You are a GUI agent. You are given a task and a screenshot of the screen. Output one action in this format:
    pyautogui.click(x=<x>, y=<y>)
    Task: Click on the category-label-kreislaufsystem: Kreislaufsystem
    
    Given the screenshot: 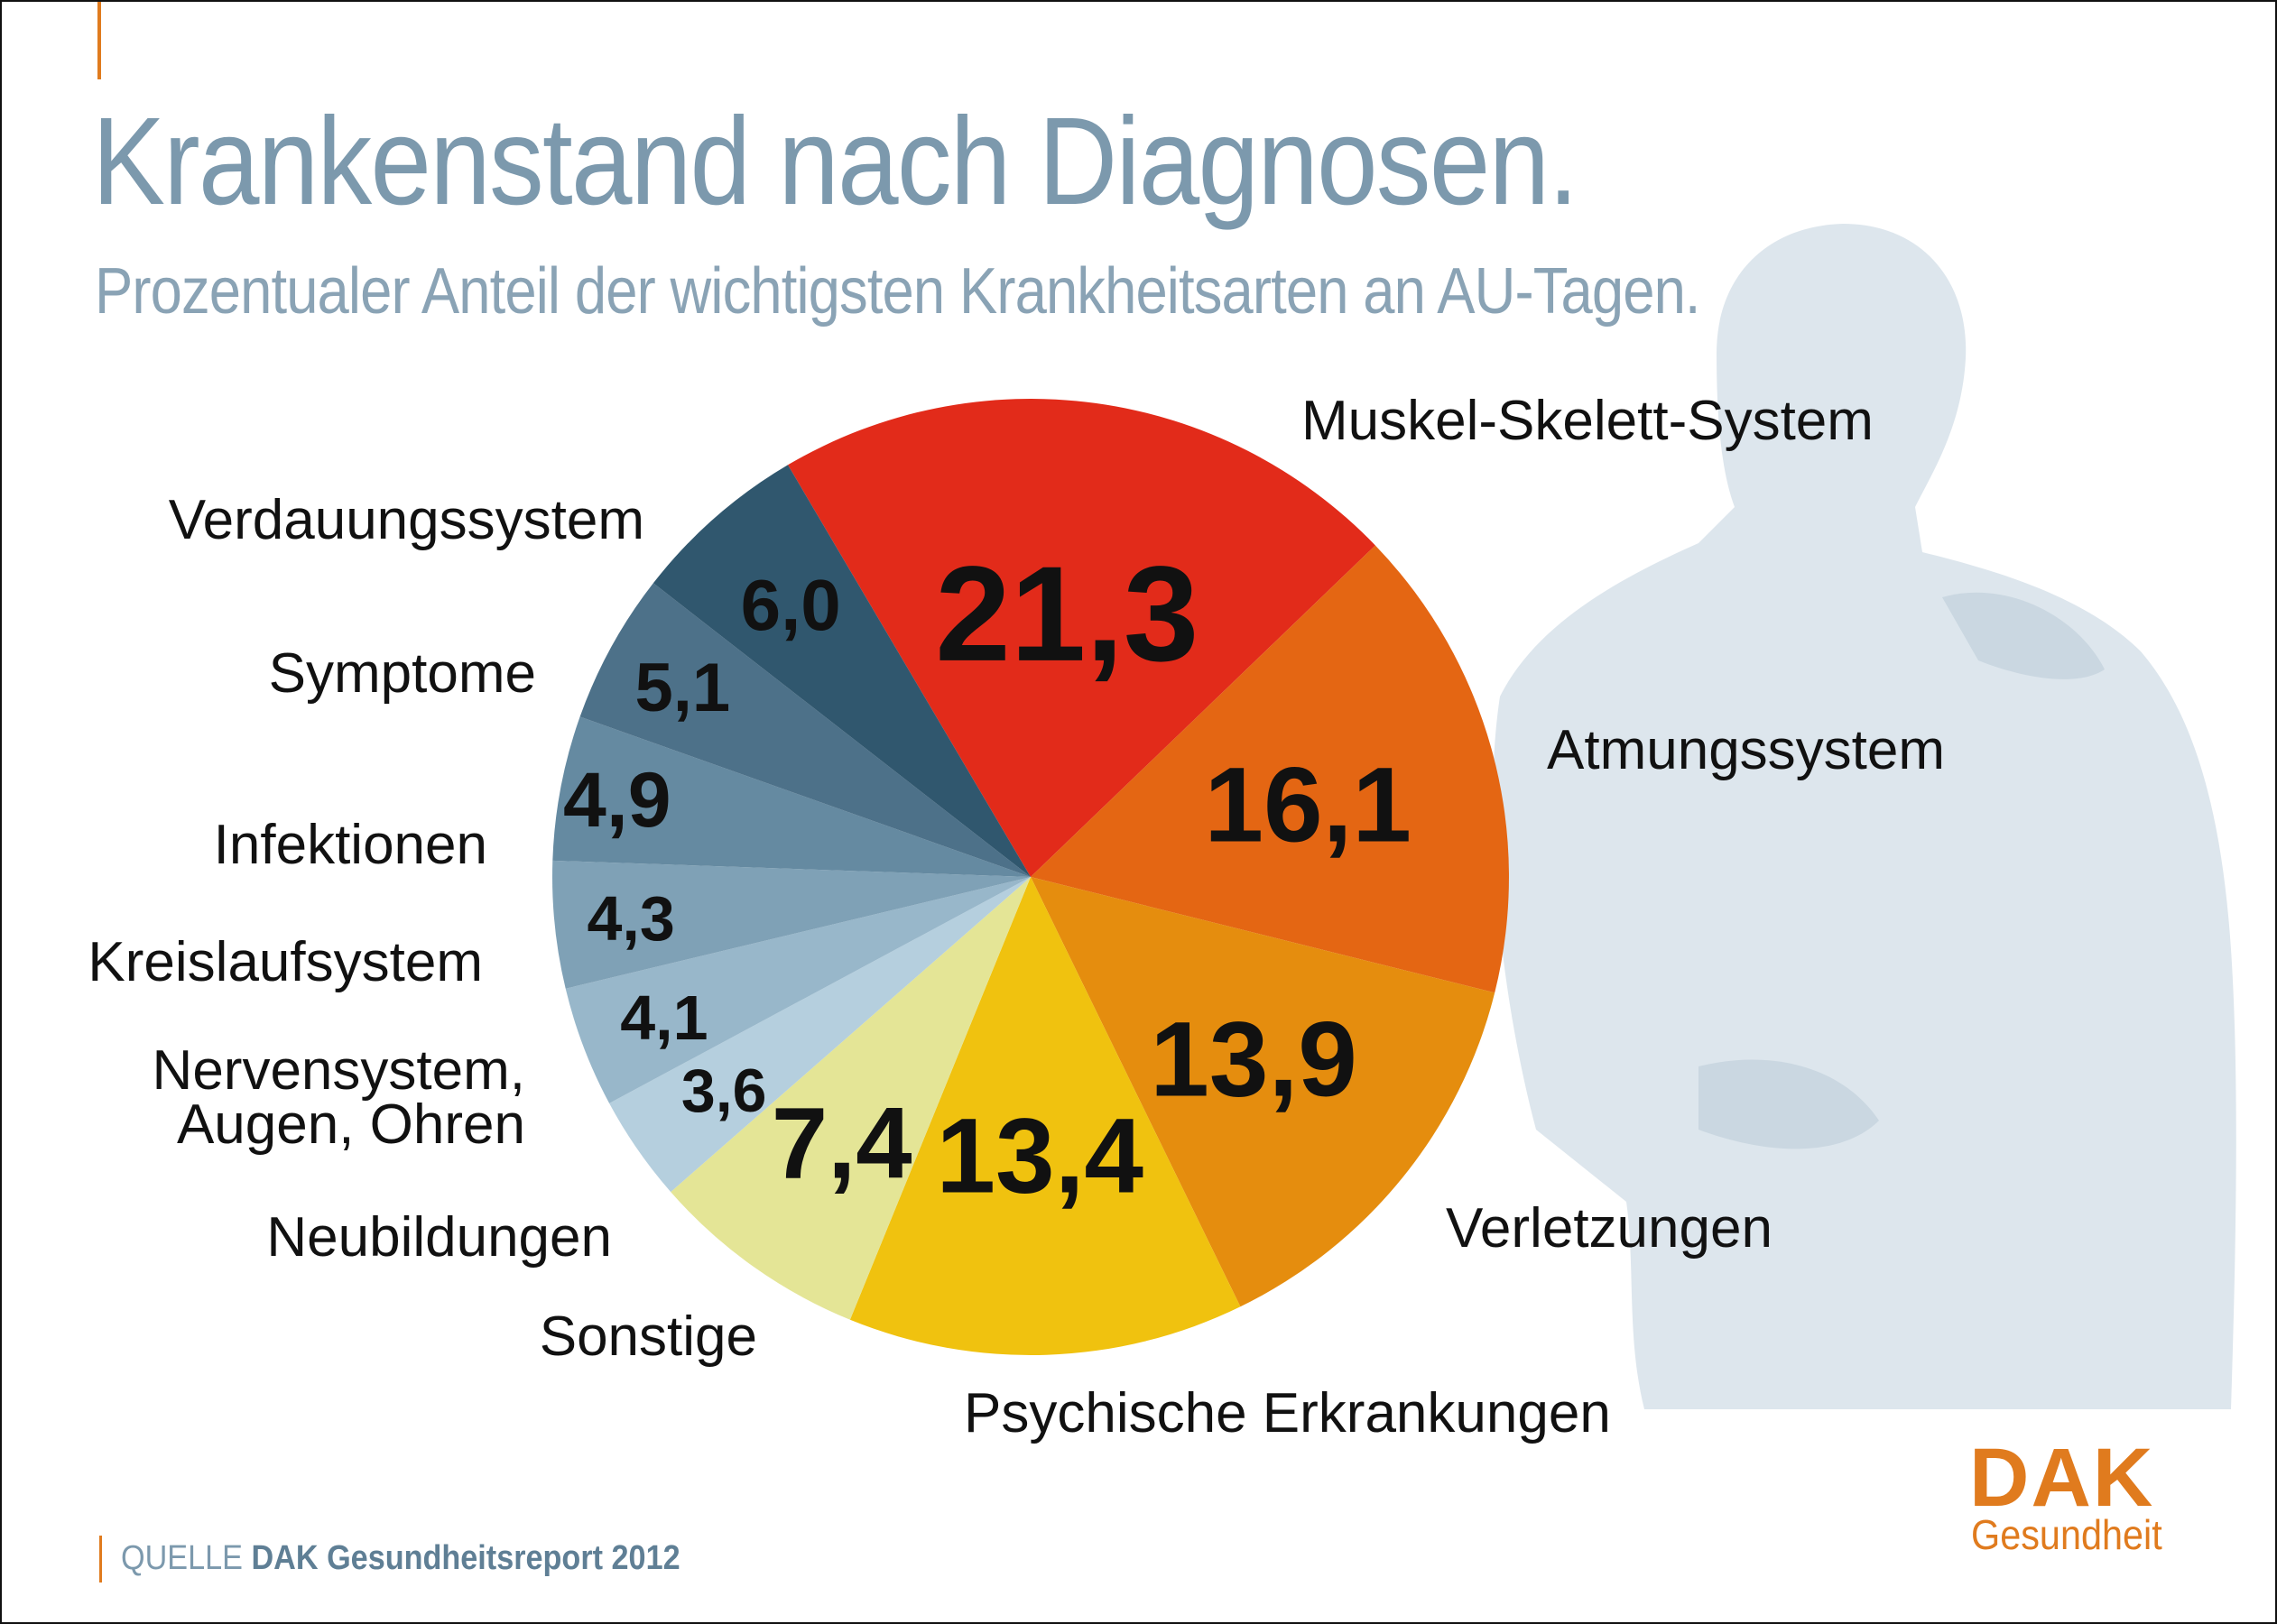 What is the action you would take?
    pyautogui.click(x=285, y=962)
    